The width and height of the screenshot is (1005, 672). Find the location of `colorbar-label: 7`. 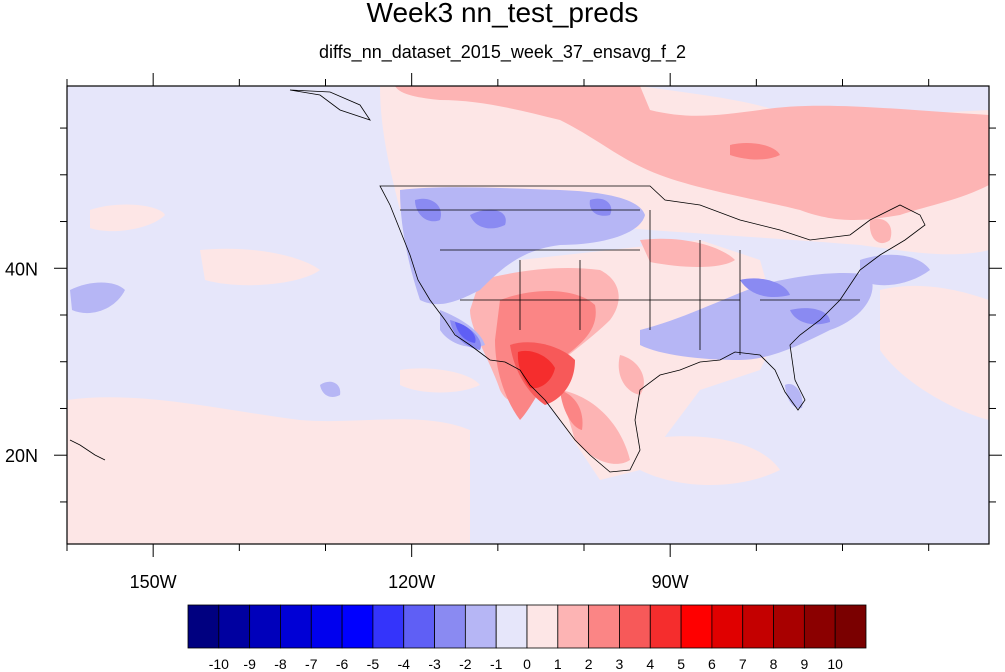

colorbar-label: 7 is located at coordinates (743, 664).